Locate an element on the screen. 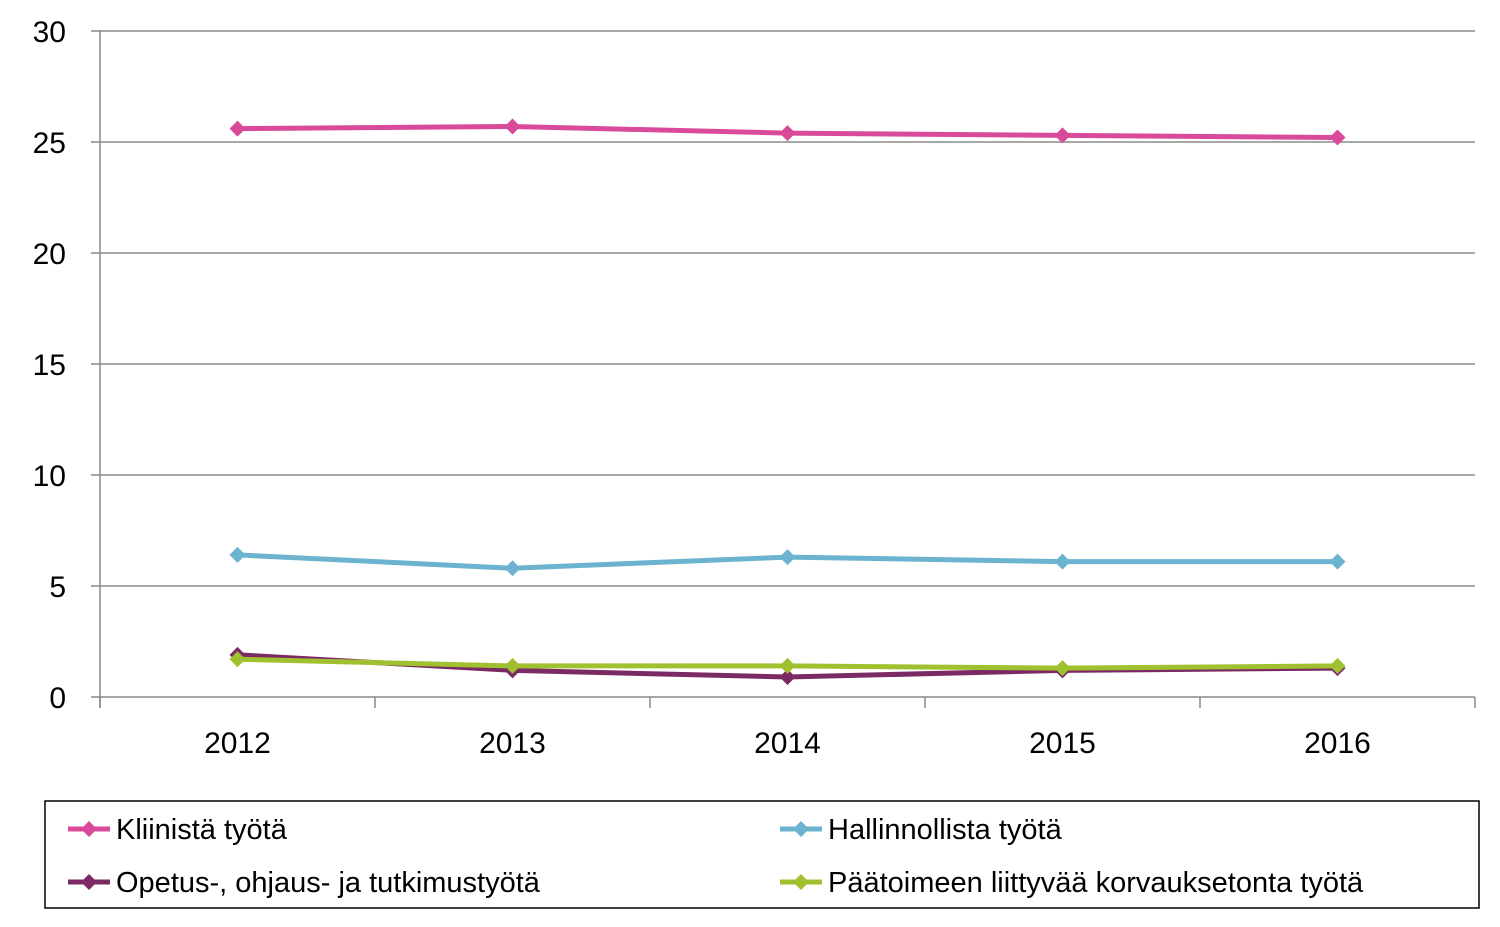 The image size is (1500, 927). legend-box is located at coordinates (762, 854).